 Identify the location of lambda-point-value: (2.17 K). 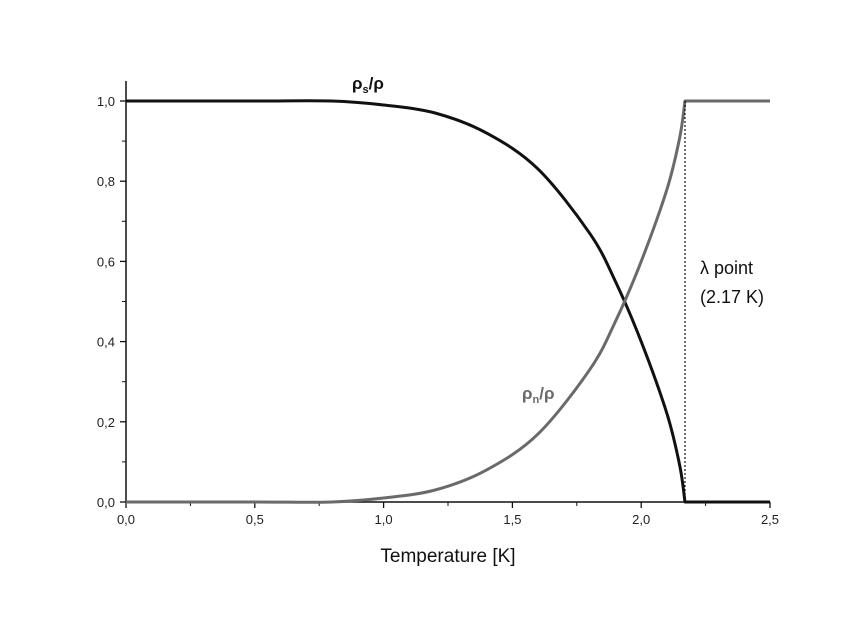
(732, 297).